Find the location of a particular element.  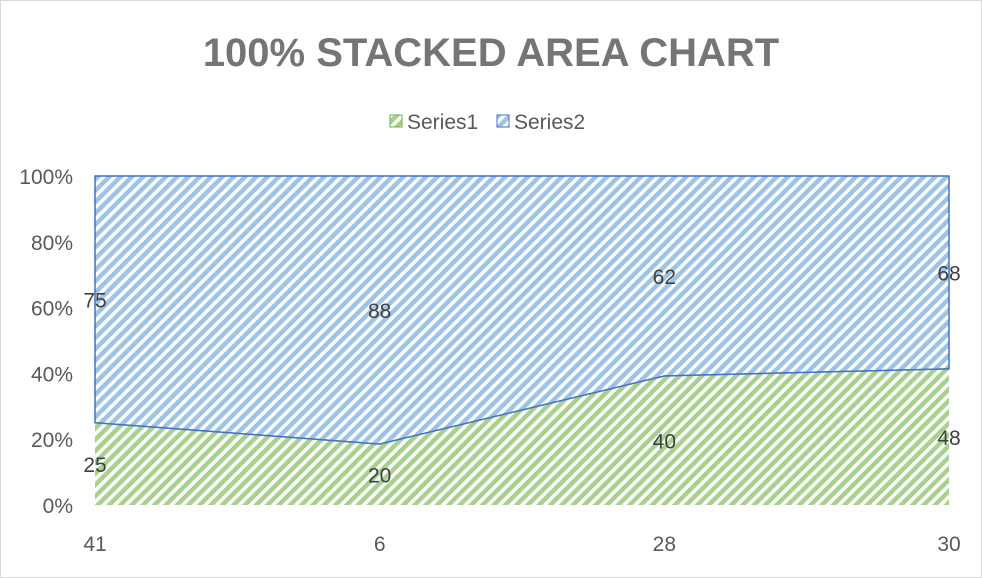

data-label-series2: 88 is located at coordinates (379, 311).